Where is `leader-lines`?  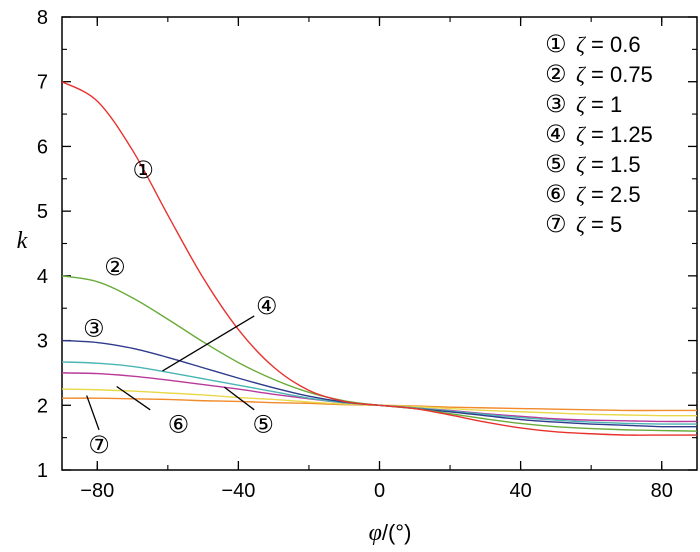 leader-lines is located at coordinates (170, 373).